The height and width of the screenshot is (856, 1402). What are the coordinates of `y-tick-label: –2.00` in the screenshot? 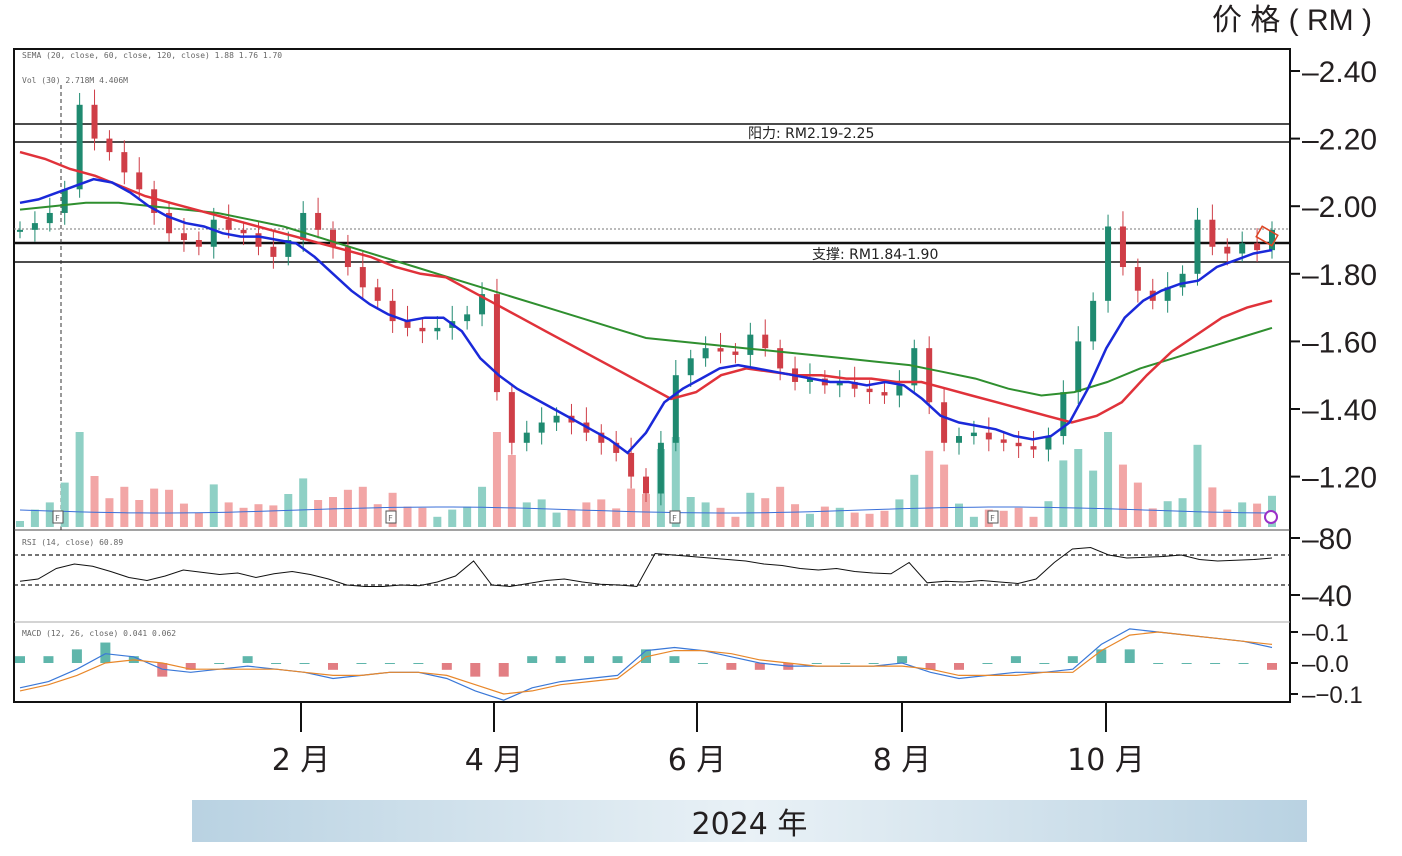 It's located at (1339, 207).